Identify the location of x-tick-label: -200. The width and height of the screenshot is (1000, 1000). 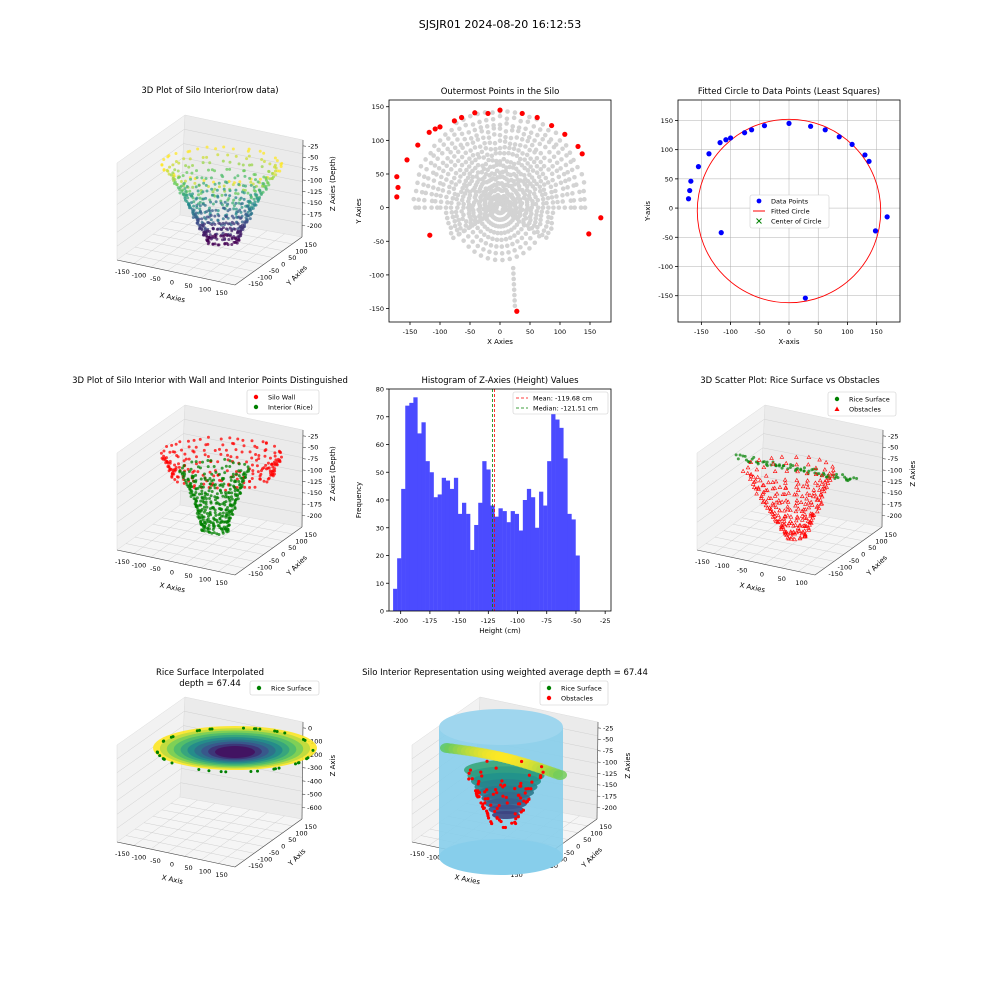
(400, 621).